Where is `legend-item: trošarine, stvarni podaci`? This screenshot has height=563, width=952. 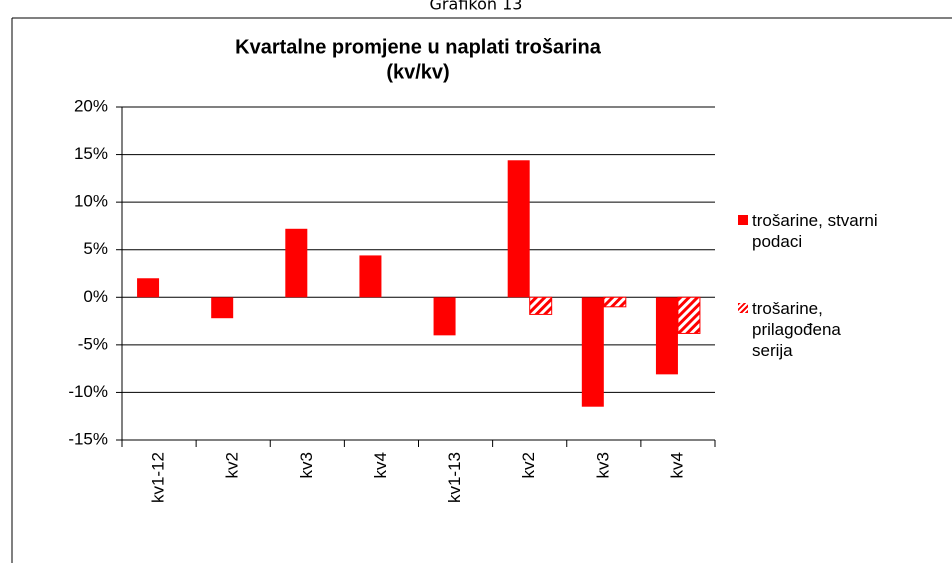
legend-item: trošarine, stvarni podaci is located at coordinates (810, 231).